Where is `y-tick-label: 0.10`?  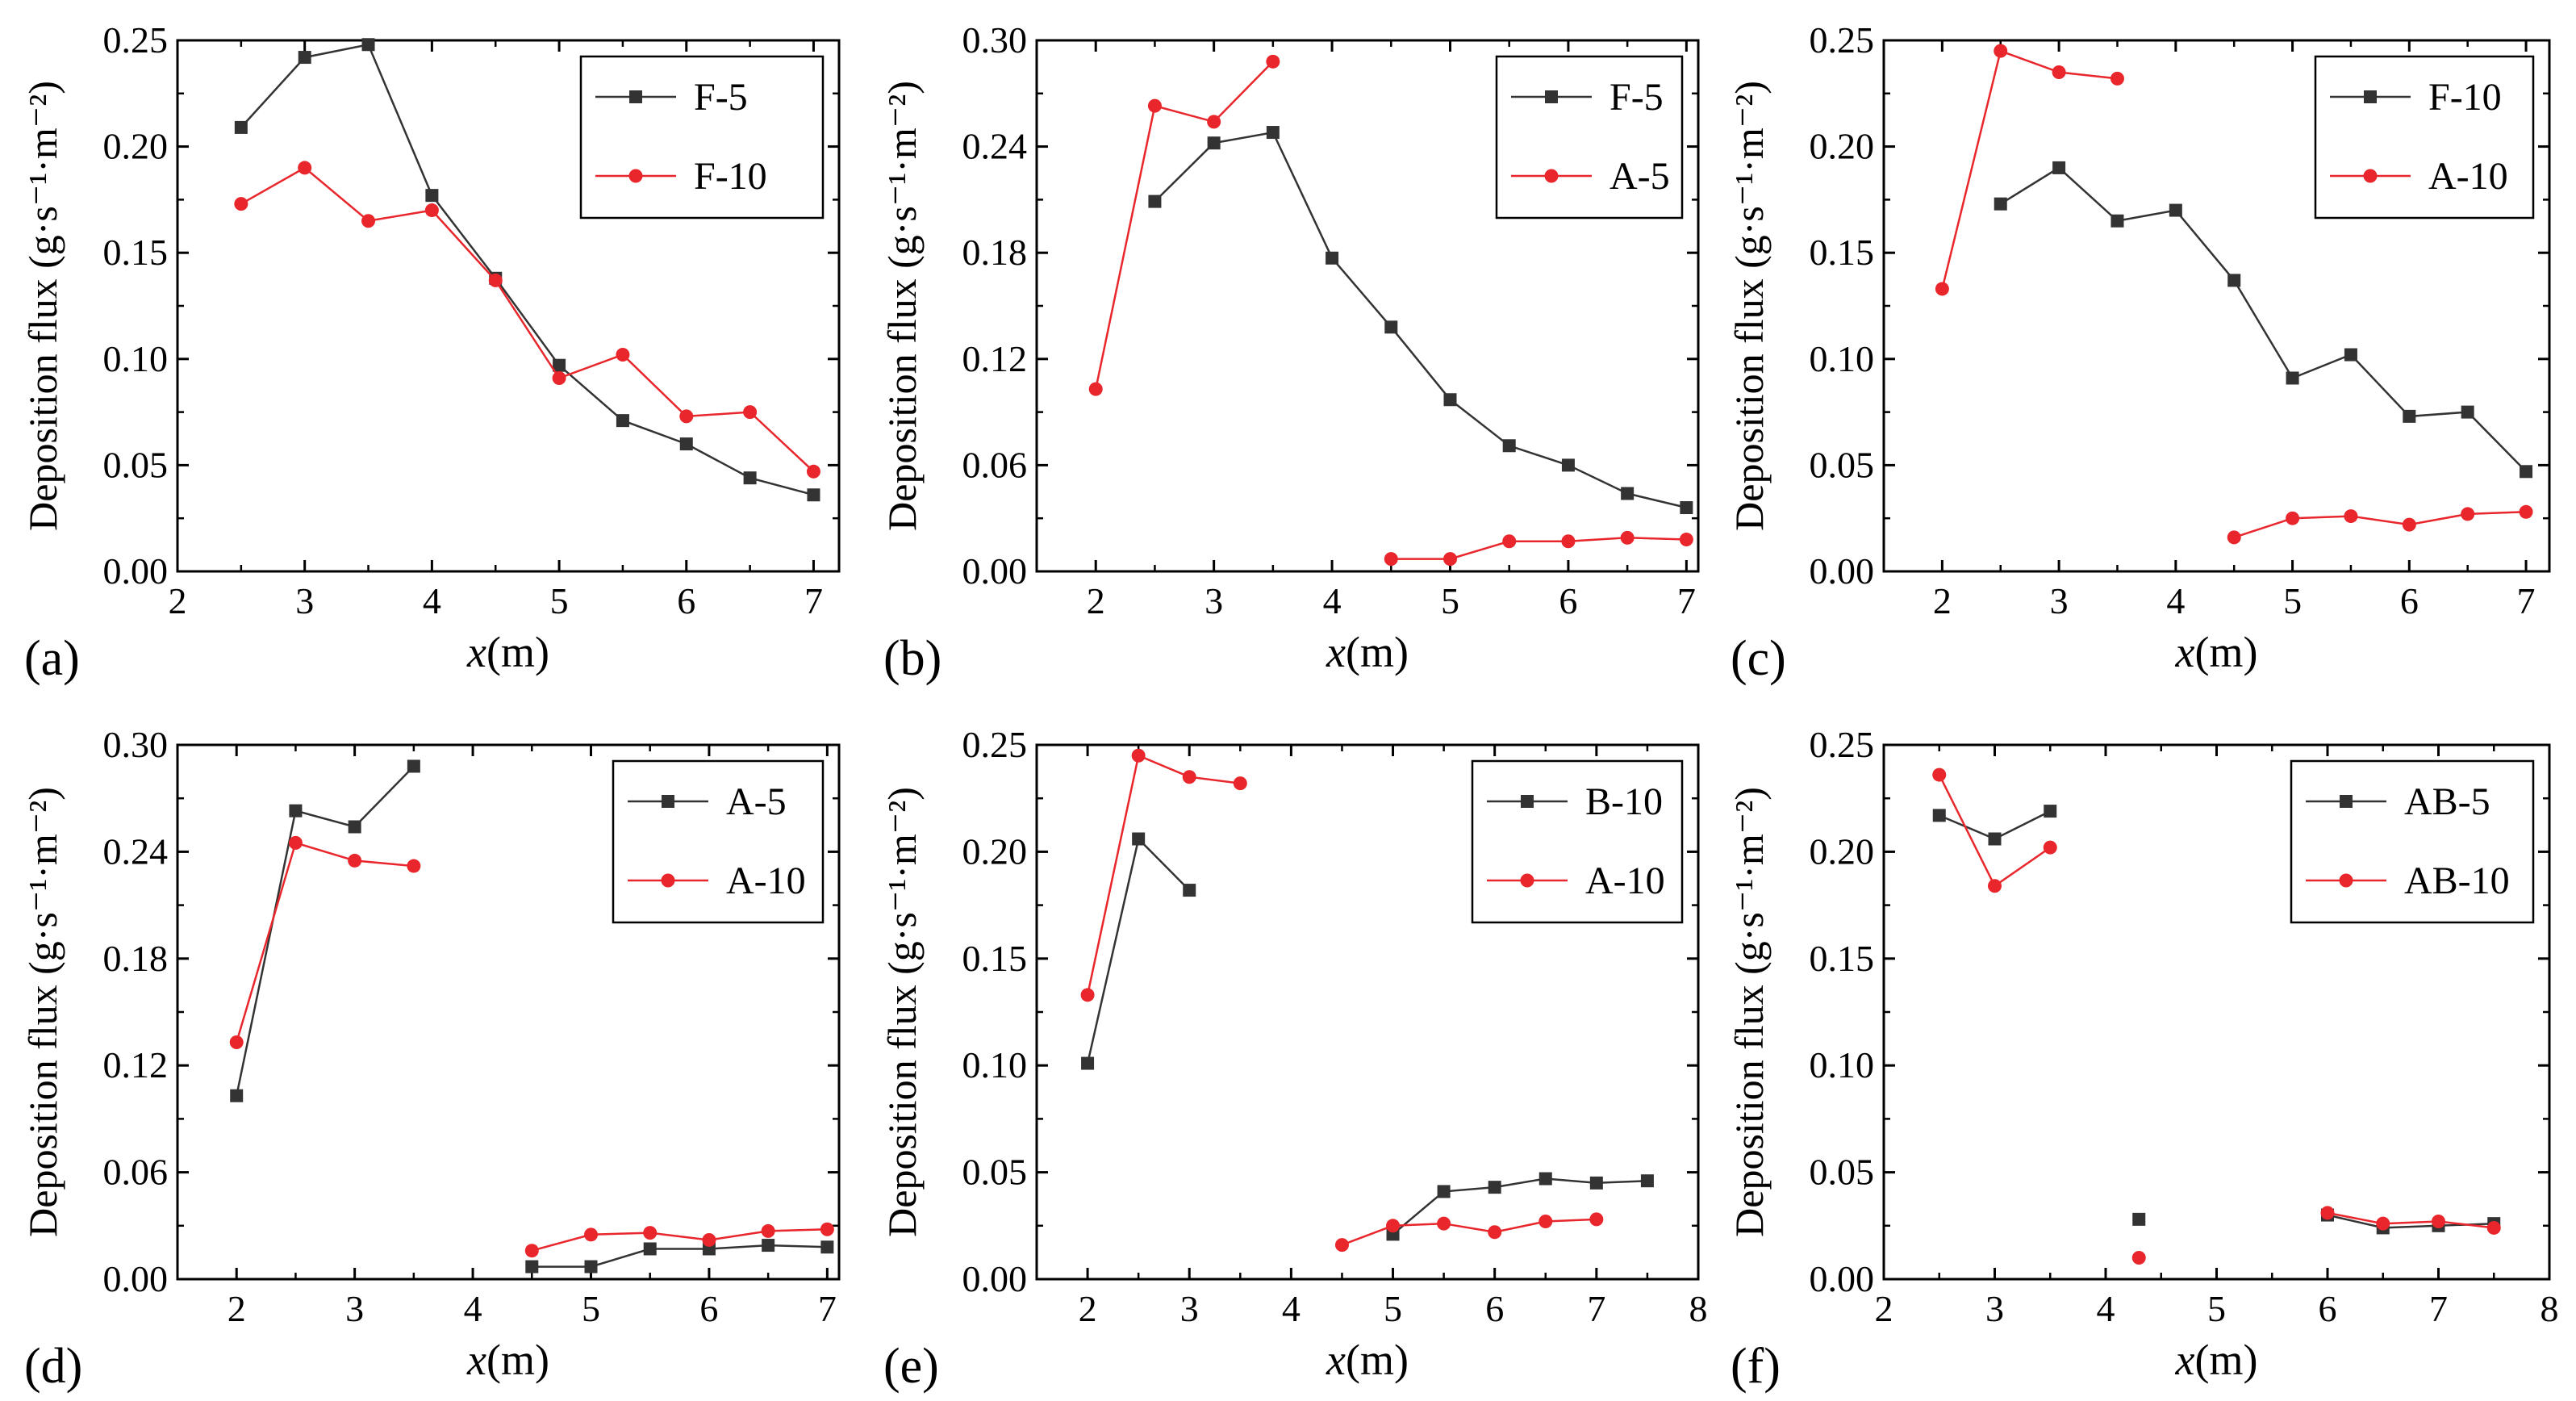
y-tick-label: 0.10 is located at coordinates (995, 1065).